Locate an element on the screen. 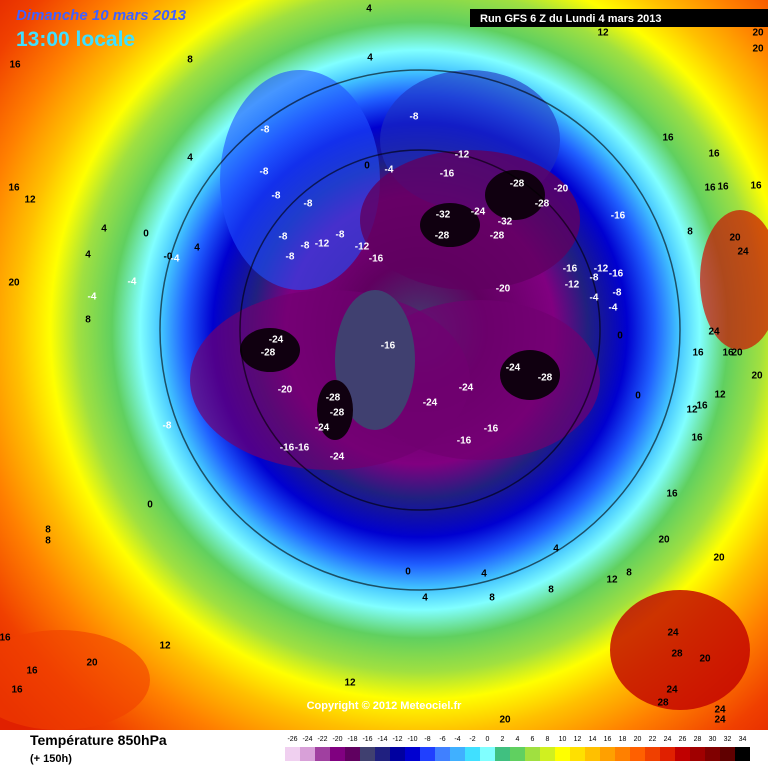  colorbar-tick-label: -2 is located at coordinates (472, 739).